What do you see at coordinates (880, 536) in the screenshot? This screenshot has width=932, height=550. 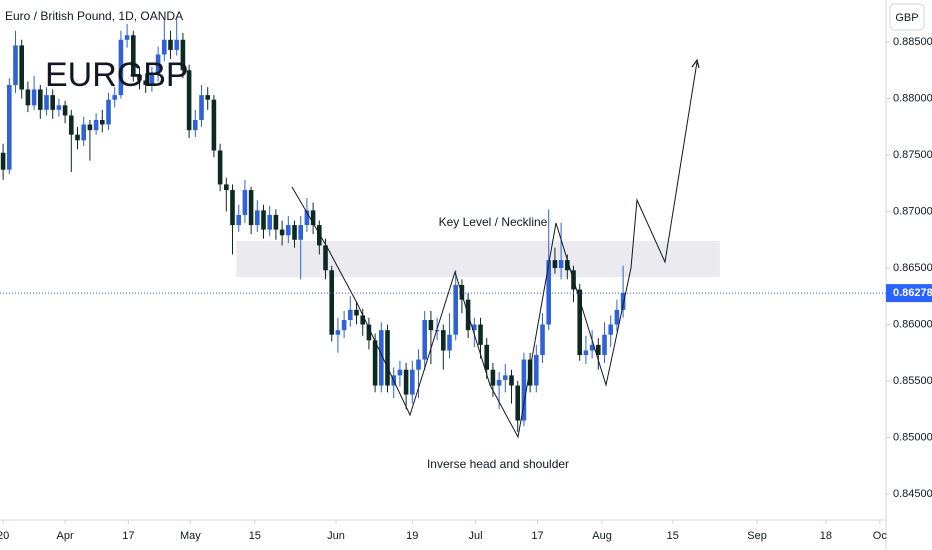 I see `x-tick-label: Oc` at bounding box center [880, 536].